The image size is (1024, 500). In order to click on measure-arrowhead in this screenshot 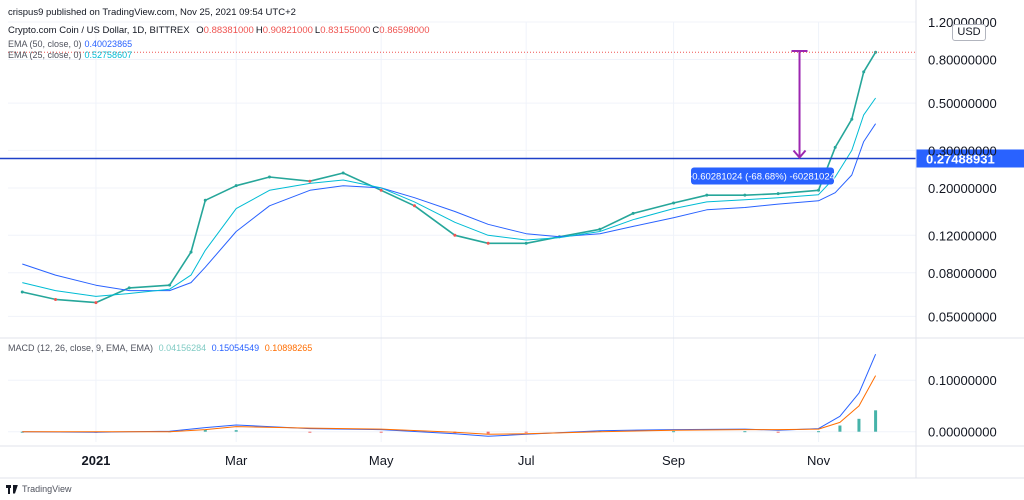, I will do `click(799, 154)`.